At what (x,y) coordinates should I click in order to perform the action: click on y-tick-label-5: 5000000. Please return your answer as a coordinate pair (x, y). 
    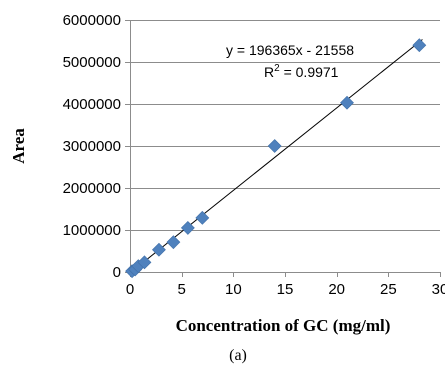
    Looking at the image, I should click on (92, 62).